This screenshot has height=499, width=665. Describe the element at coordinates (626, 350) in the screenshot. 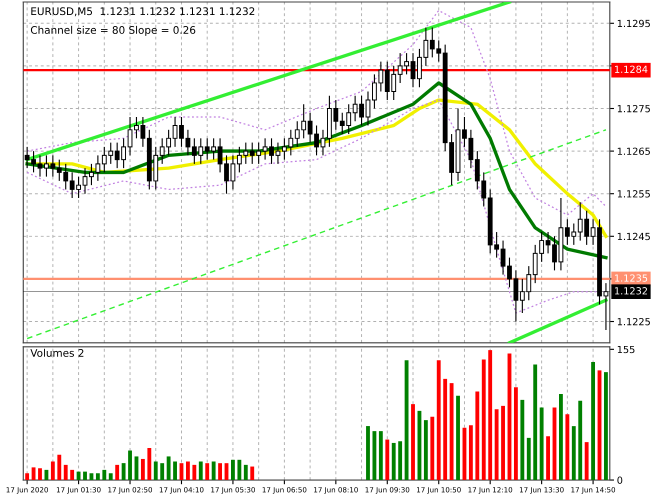

I see `y-tick-label: 155` at that location.